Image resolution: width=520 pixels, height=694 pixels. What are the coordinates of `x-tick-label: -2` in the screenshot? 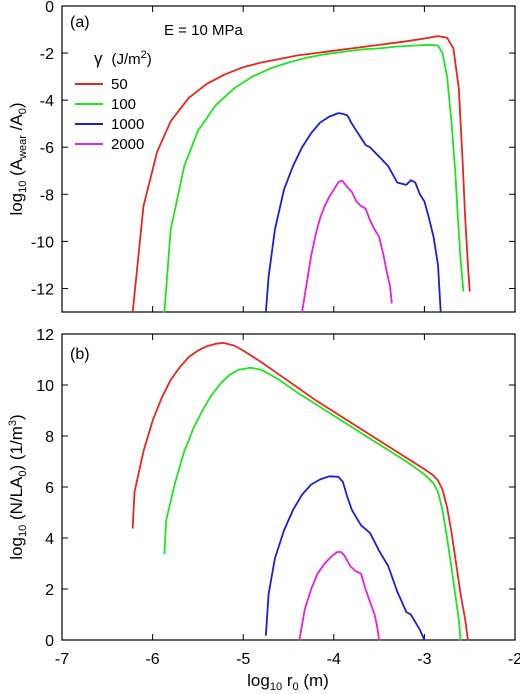 It's located at (514, 659).